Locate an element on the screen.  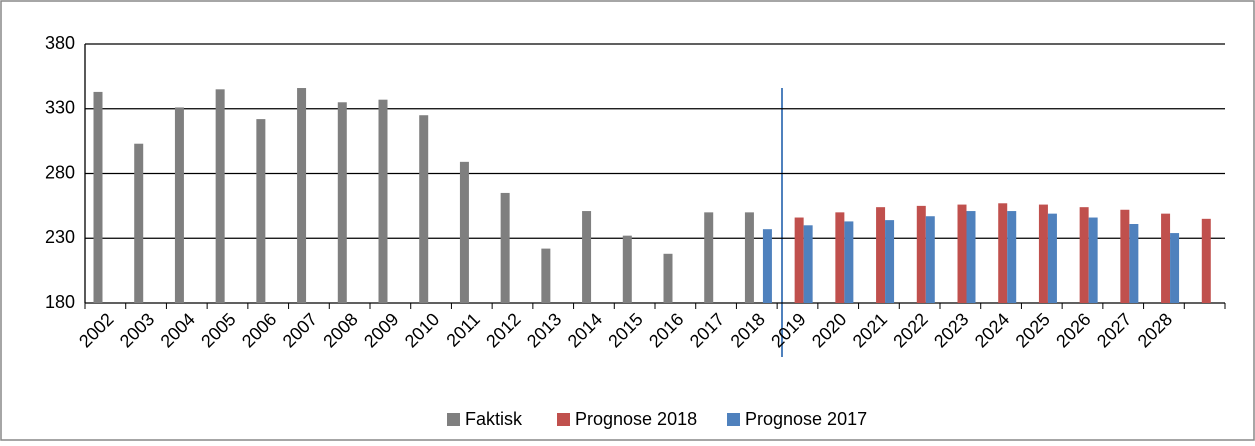
y-tick-label: 230 is located at coordinates (60, 237).